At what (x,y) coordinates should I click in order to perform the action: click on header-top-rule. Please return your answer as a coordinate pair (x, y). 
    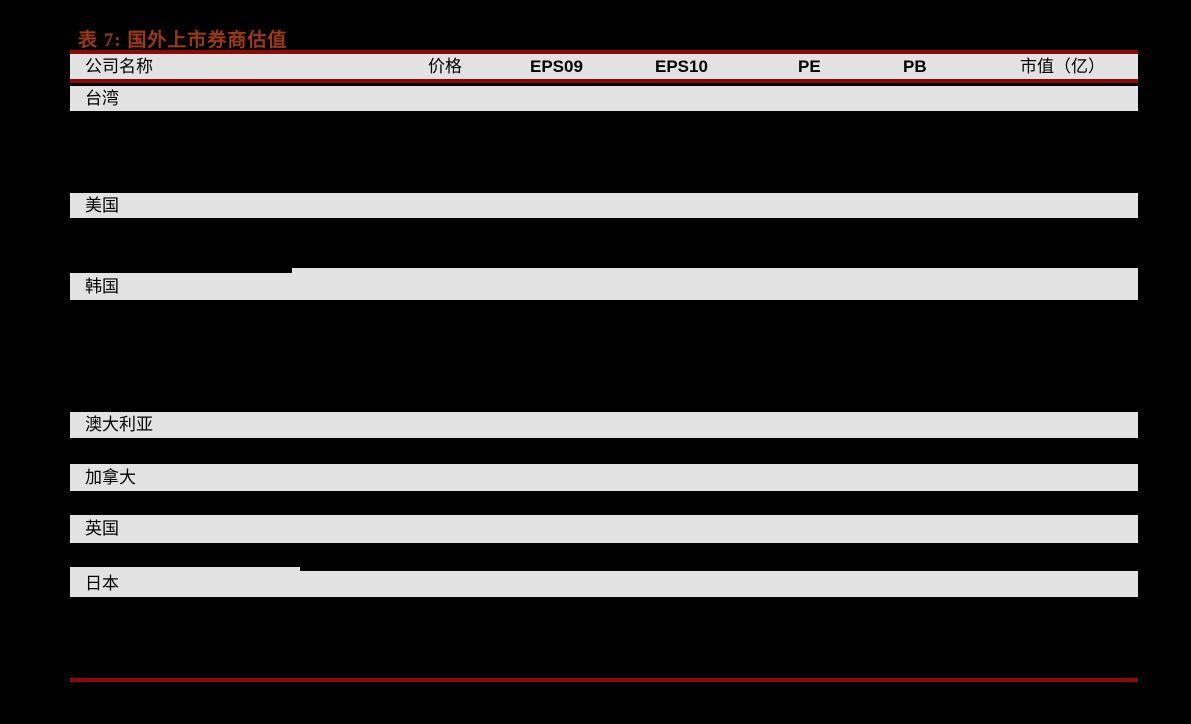
    Looking at the image, I should click on (604, 52).